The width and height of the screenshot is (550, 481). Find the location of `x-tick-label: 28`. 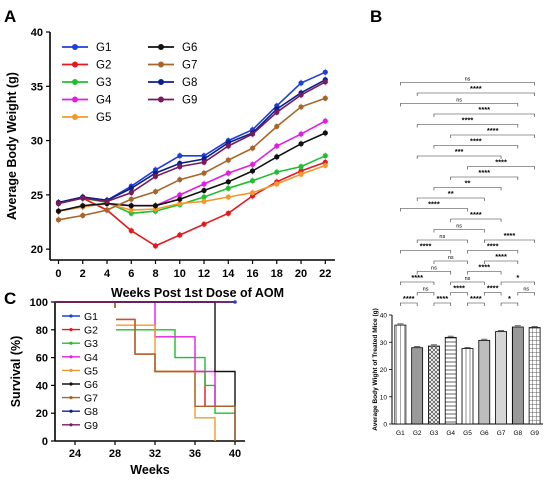

x-tick-label: 28 is located at coordinates (115, 454).